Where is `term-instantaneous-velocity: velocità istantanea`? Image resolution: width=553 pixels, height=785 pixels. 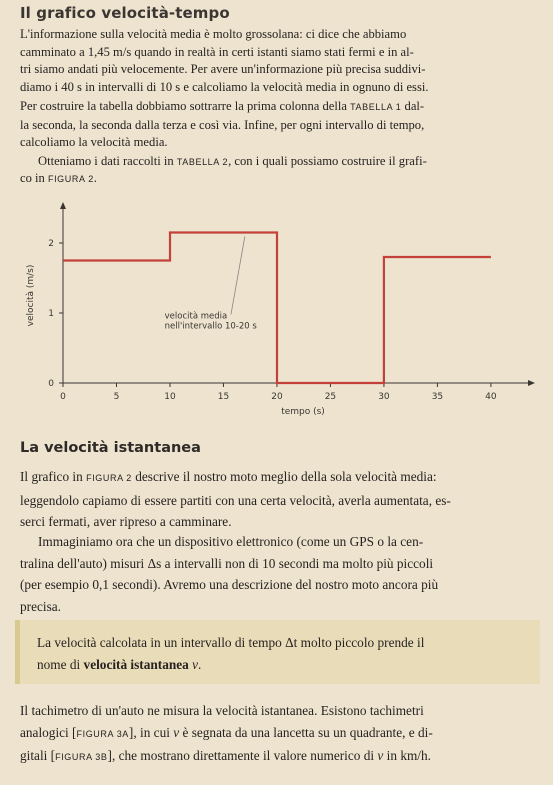 term-instantaneous-velocity: velocità istantanea is located at coordinates (136, 664).